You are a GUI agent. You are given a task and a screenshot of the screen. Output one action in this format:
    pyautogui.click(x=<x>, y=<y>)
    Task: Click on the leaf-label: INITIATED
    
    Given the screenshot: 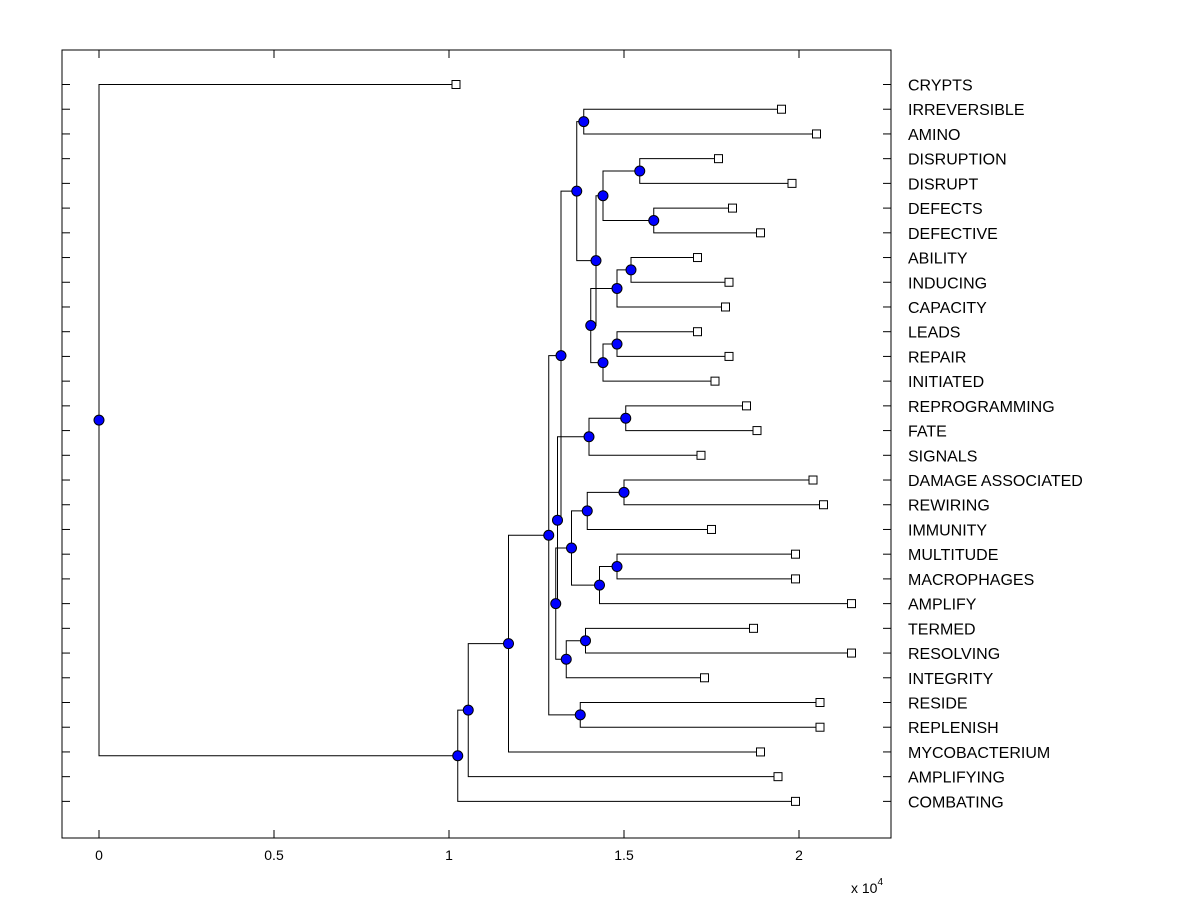 What is the action you would take?
    pyautogui.click(x=946, y=382)
    